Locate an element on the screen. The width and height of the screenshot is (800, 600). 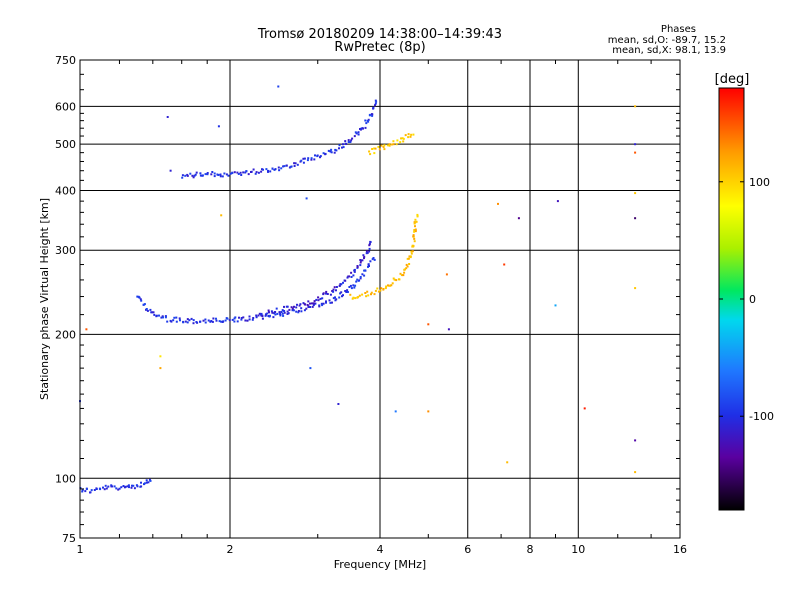
colorbar-label: [deg] is located at coordinates (732, 79).